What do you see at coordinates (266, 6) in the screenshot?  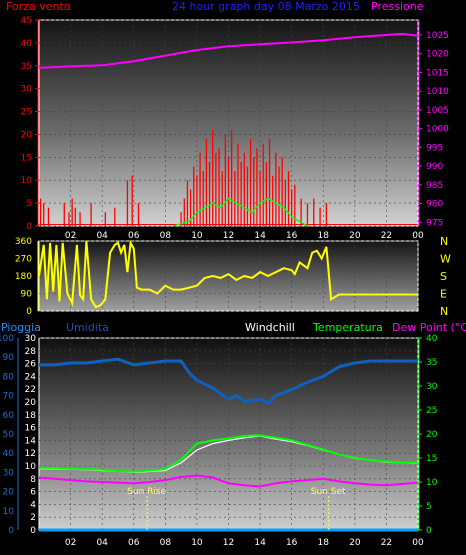 I see `chart-title: 24 hour graph day 08 Marzo 2015` at bounding box center [266, 6].